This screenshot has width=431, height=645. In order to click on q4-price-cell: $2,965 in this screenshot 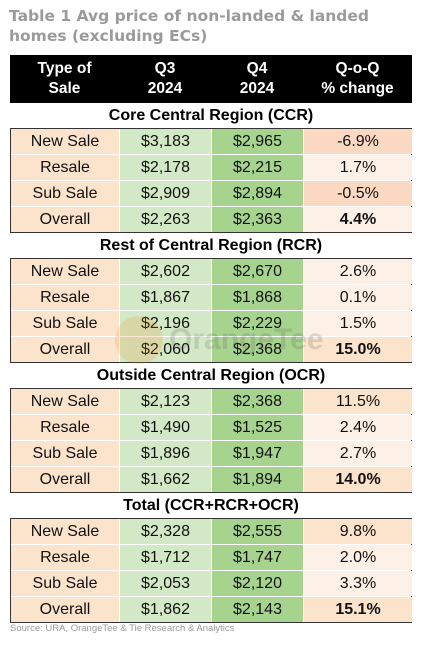, I will do `click(258, 141)`.